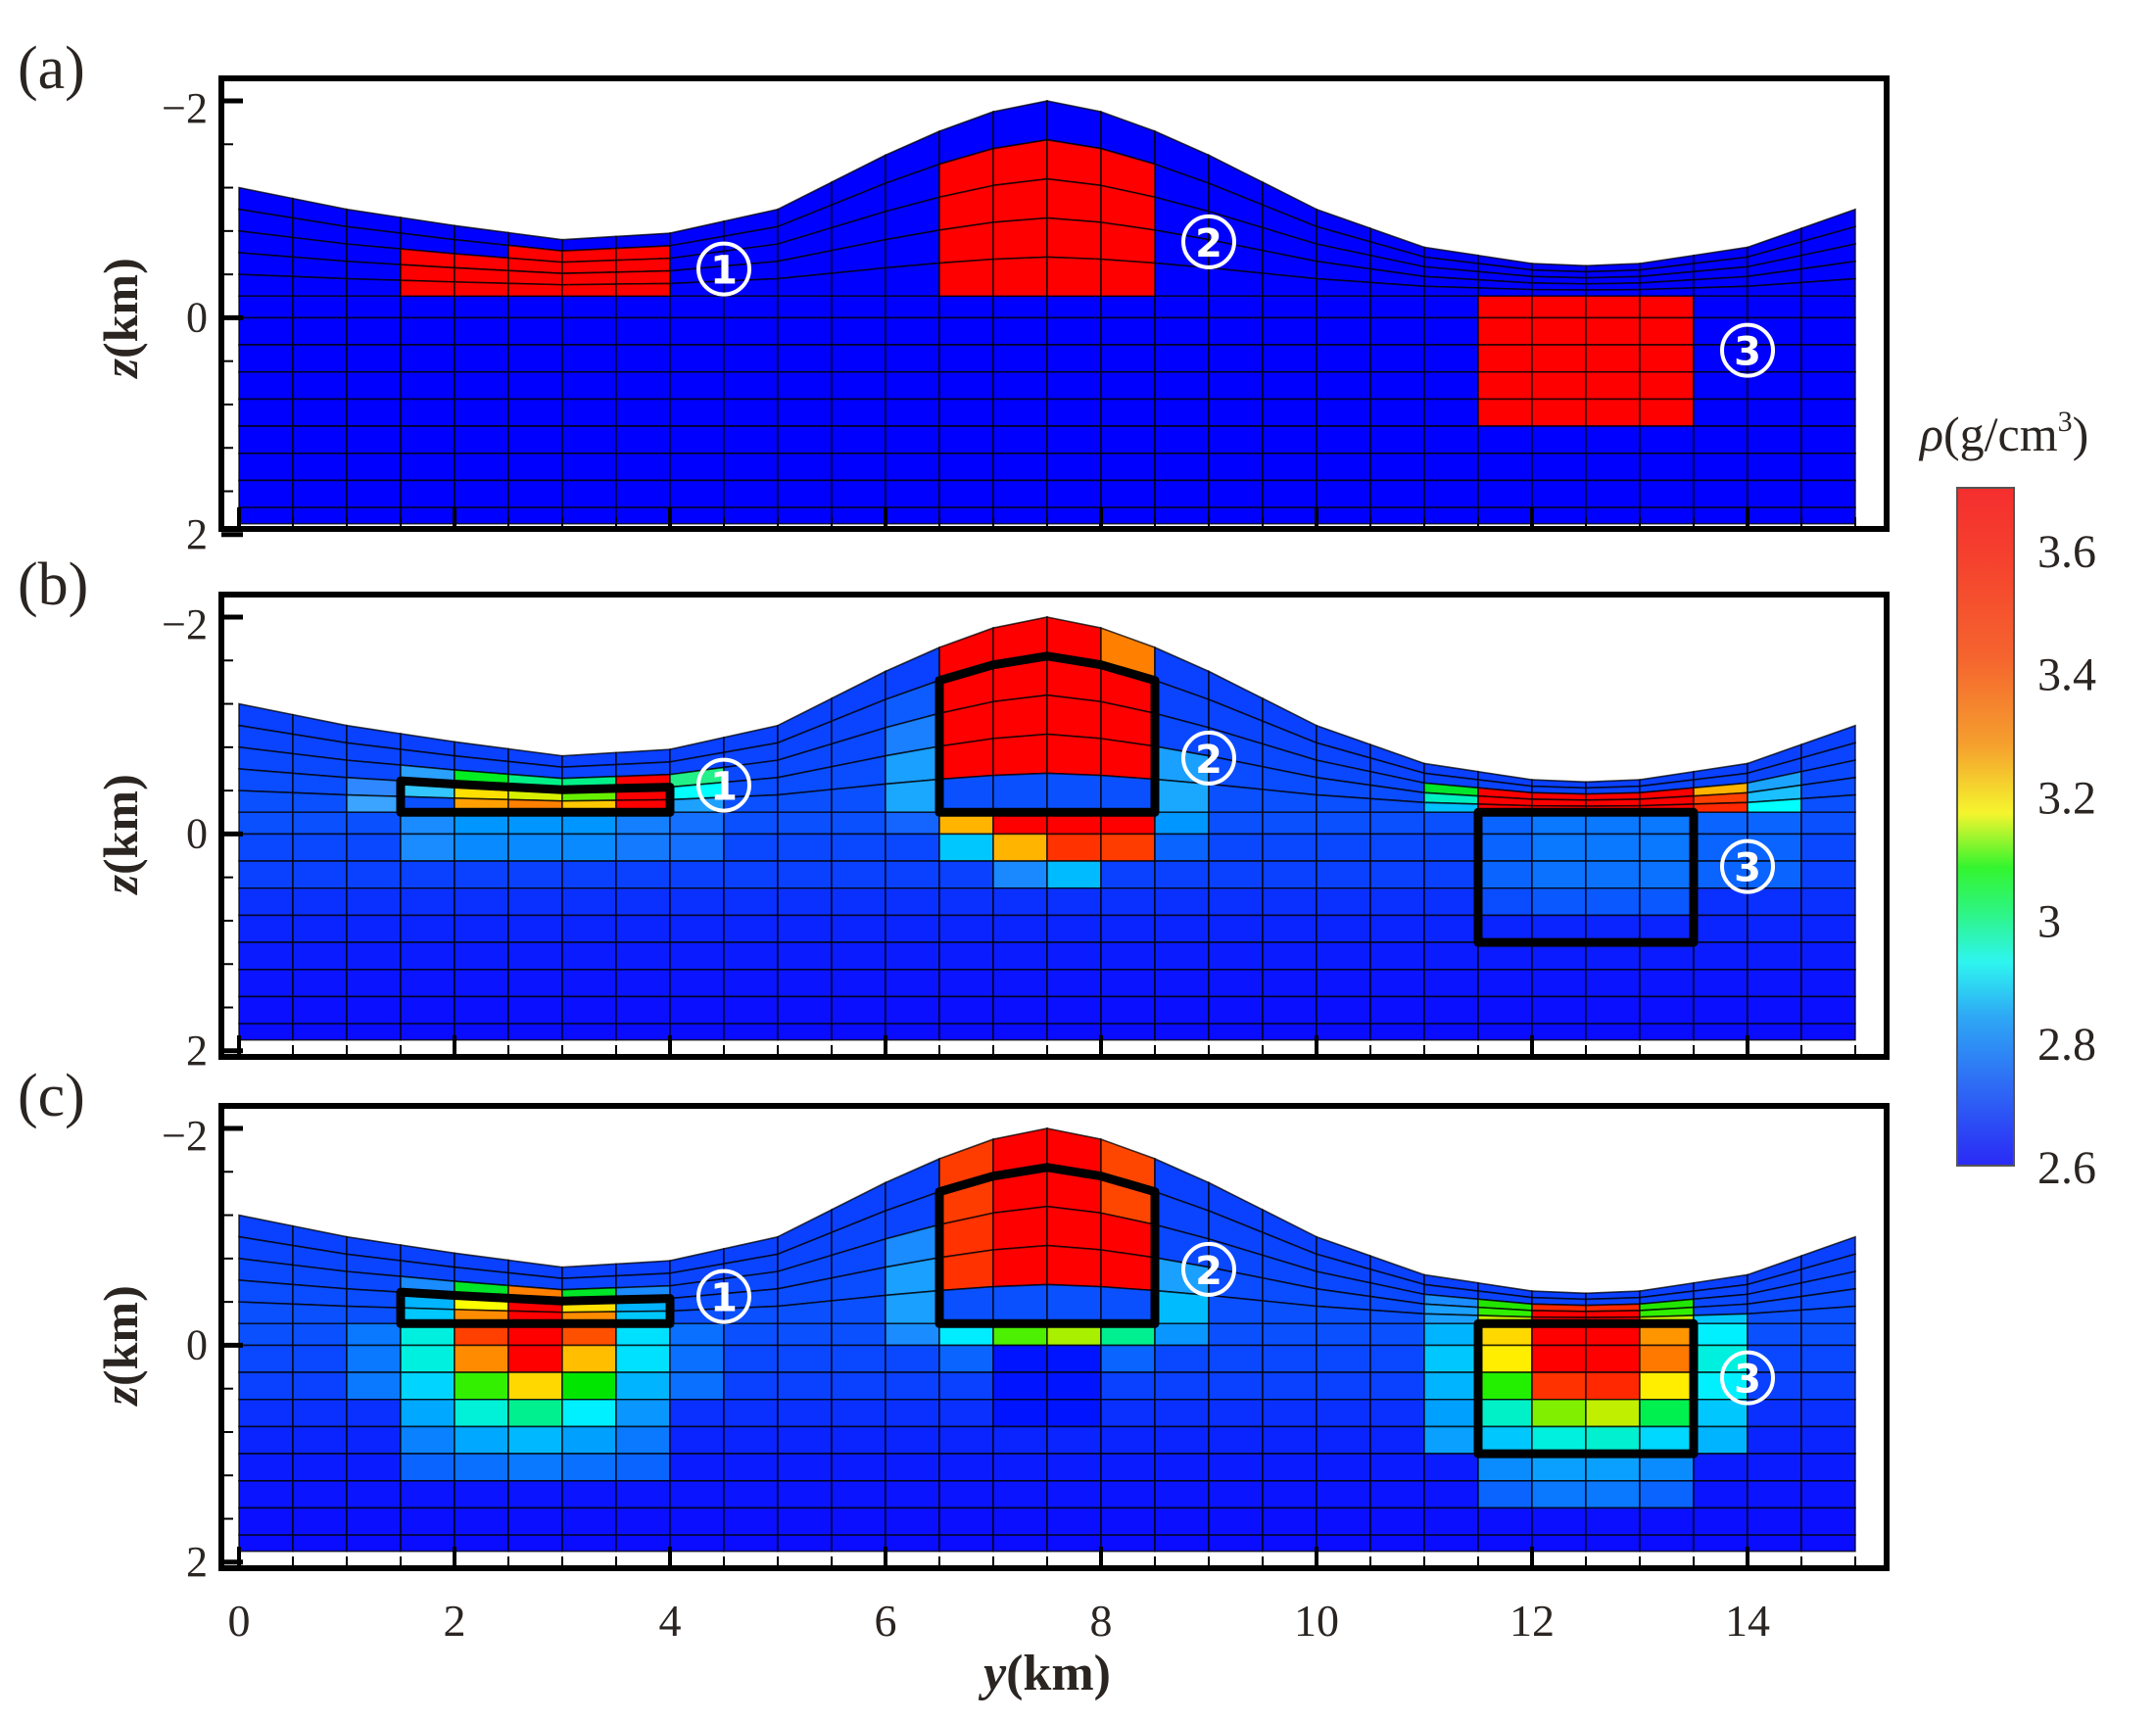 The width and height of the screenshot is (2156, 1722). I want to click on panel-label: (a), so click(51, 68).